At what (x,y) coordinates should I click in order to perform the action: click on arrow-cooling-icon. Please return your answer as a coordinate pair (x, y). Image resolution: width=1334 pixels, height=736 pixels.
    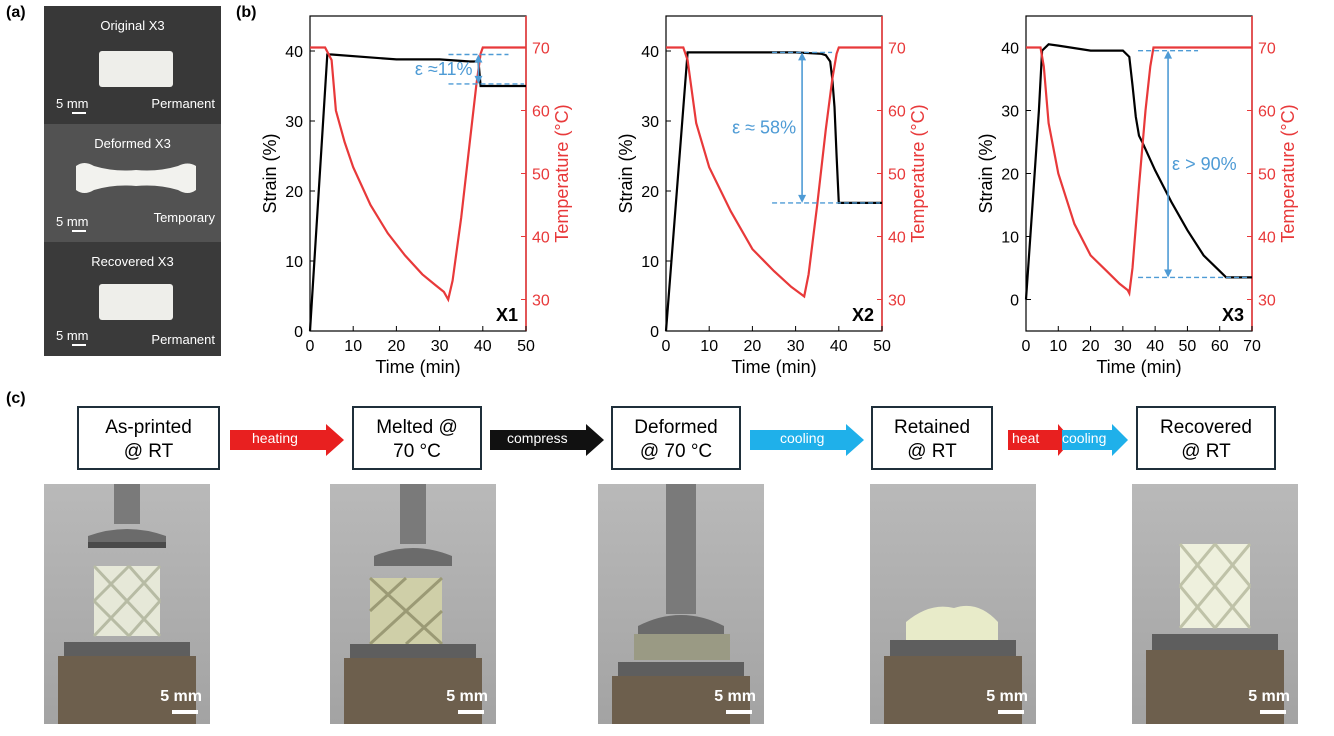
    Looking at the image, I should click on (807, 440).